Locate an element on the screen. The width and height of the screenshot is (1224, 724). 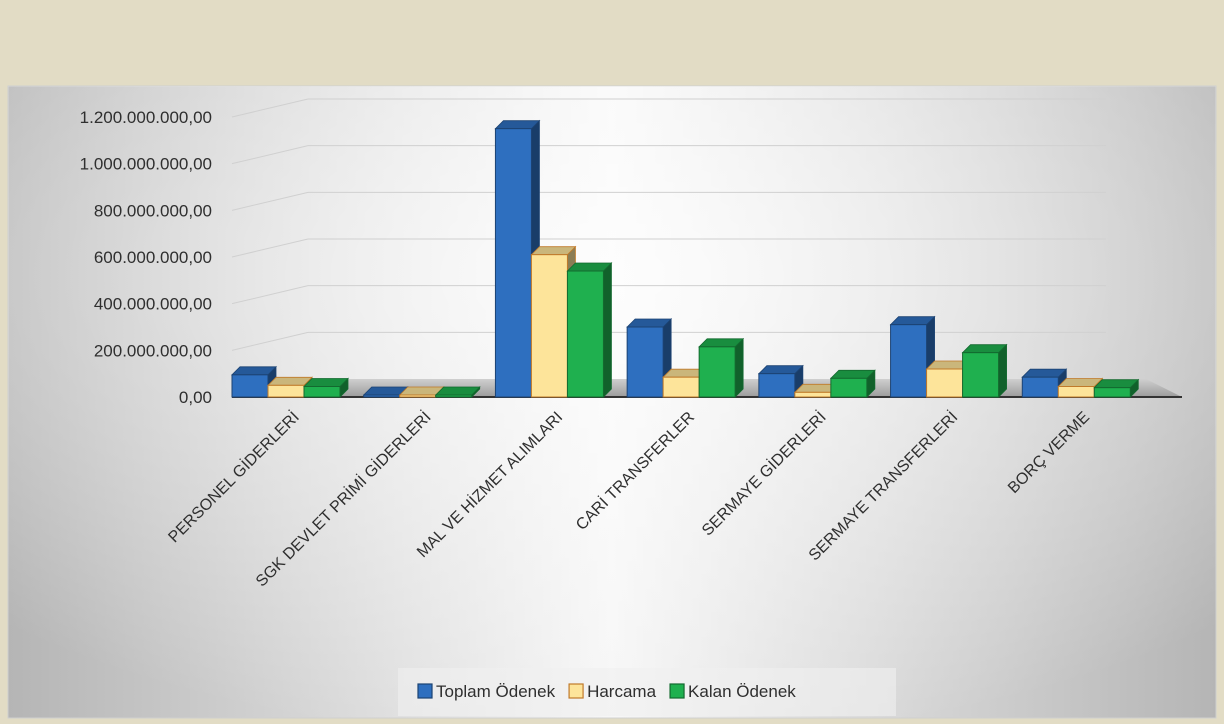
legend-item: Kalan Ödenek is located at coordinates (732, 691).